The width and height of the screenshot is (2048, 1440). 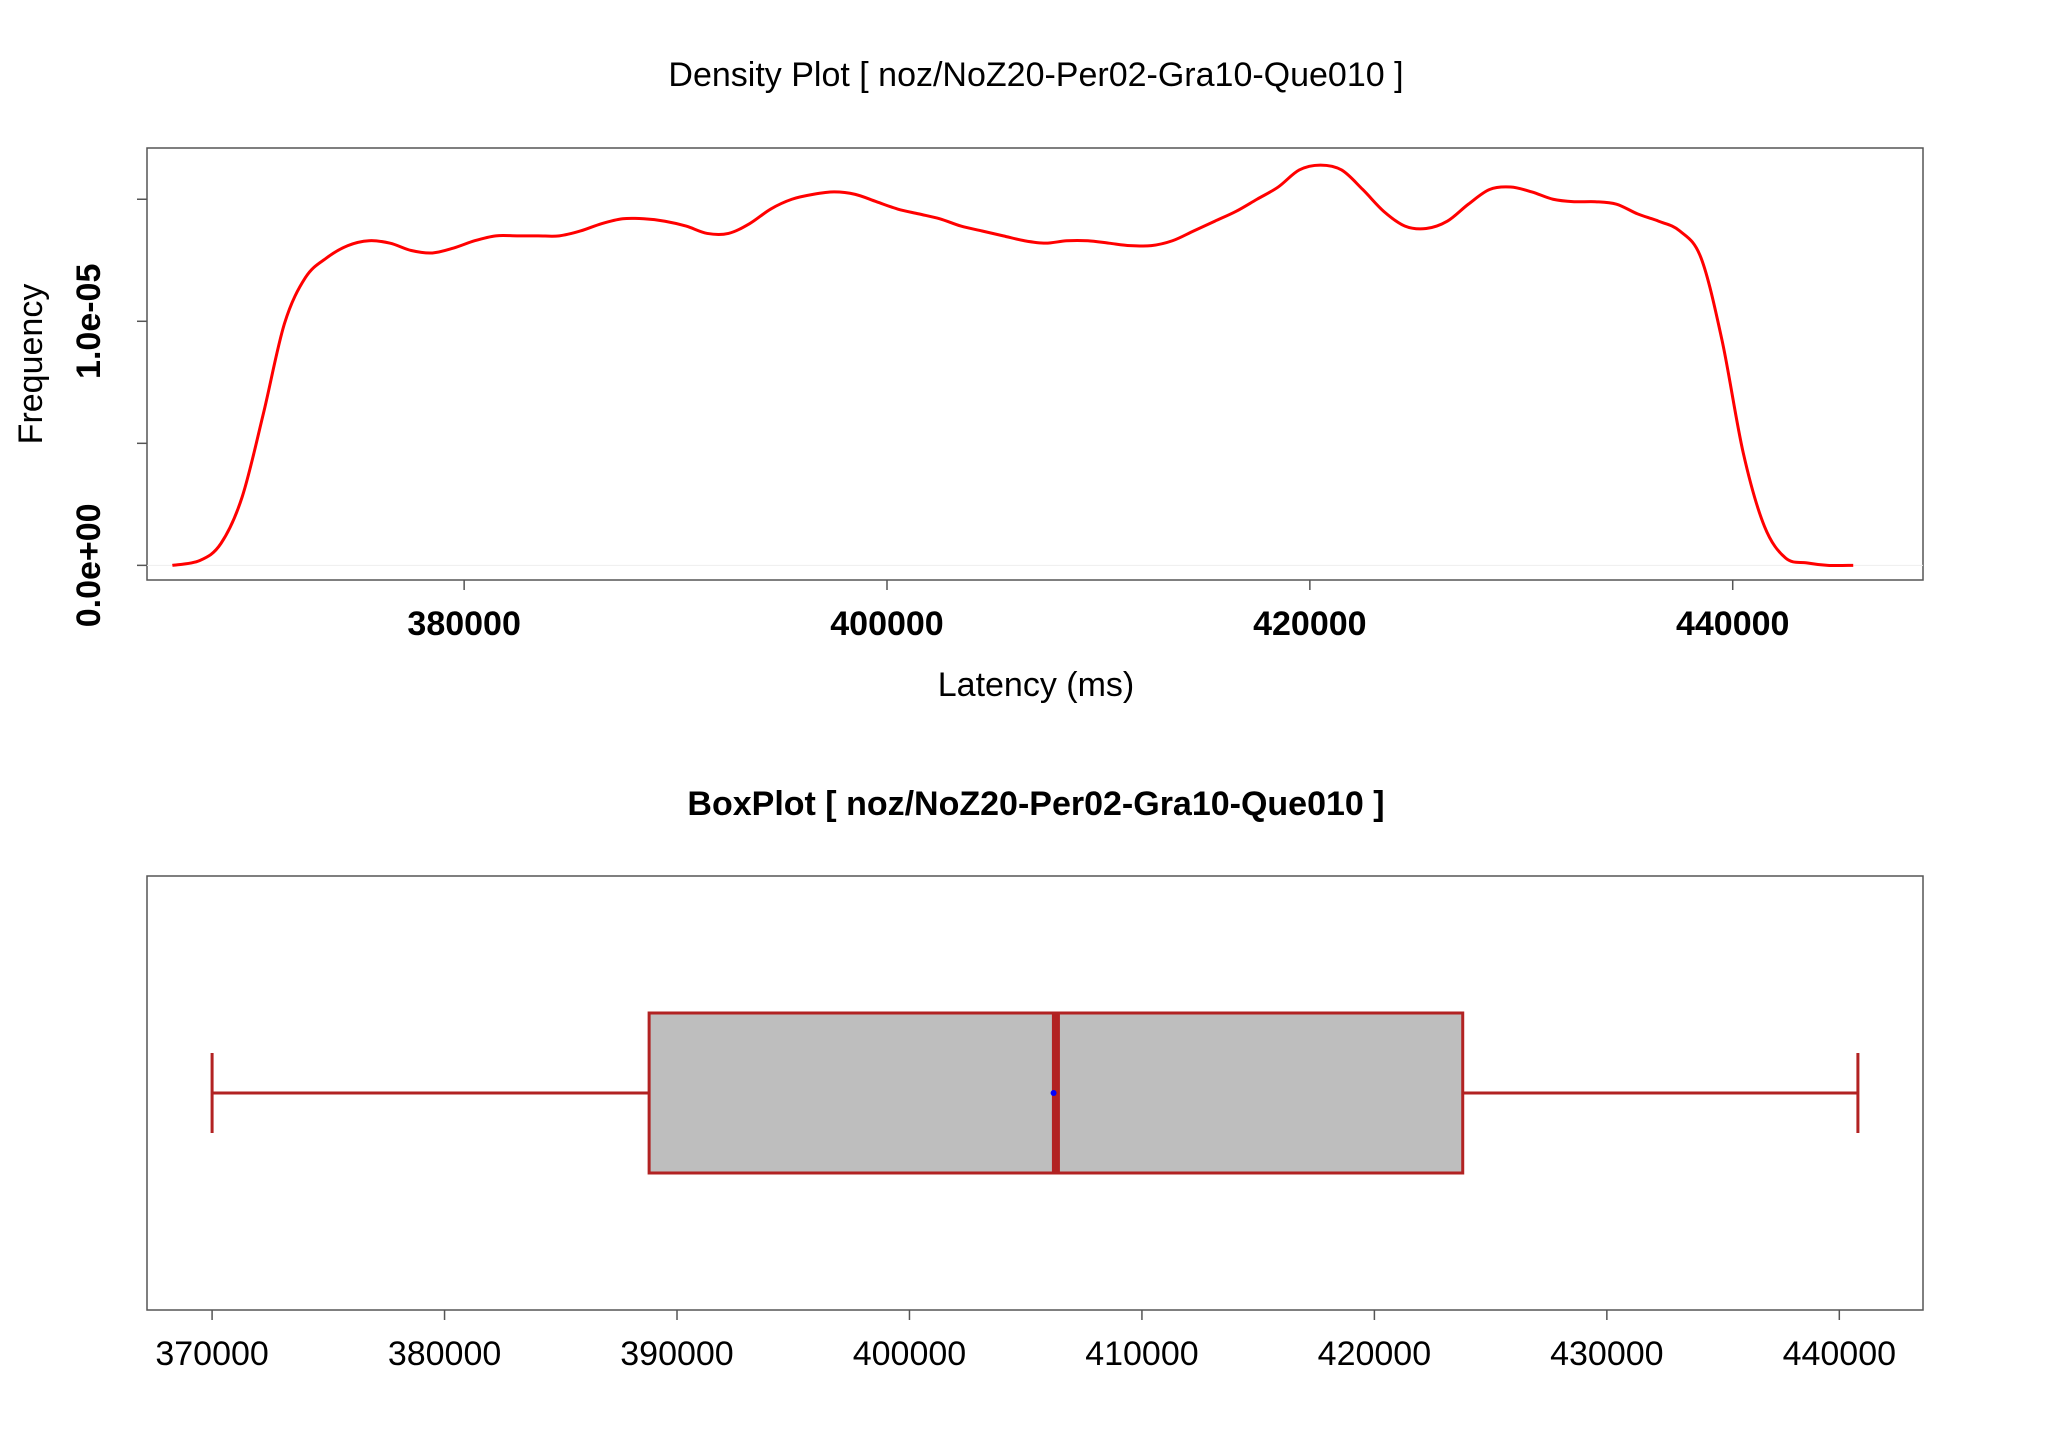 I want to click on box-title: BoxPlot [ noz/NoZ20-Per02-Gra10-Que010 ], so click(x=1035, y=804).